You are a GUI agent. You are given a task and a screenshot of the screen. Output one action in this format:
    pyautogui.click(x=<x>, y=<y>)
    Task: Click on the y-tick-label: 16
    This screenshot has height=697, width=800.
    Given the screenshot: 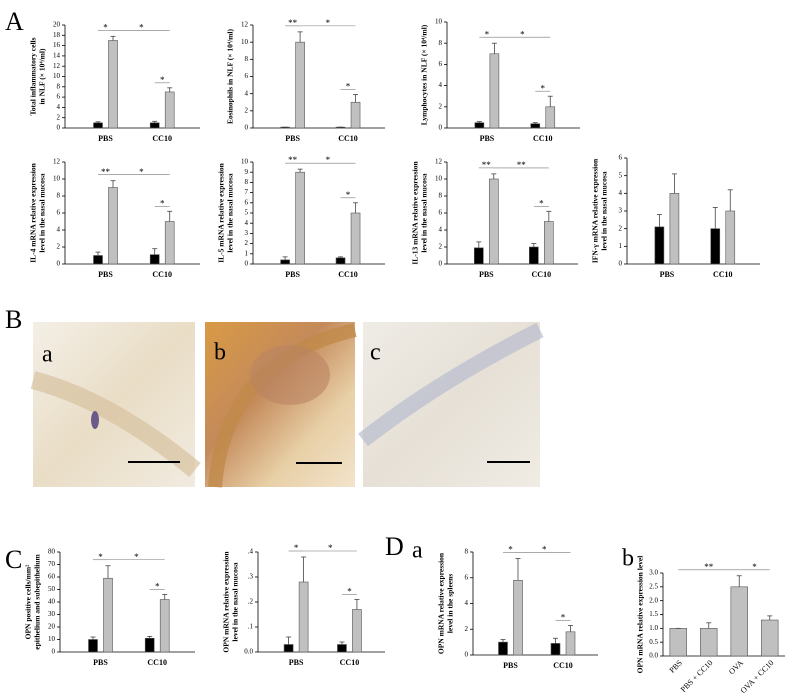 What is the action you would take?
    pyautogui.click(x=57, y=45)
    